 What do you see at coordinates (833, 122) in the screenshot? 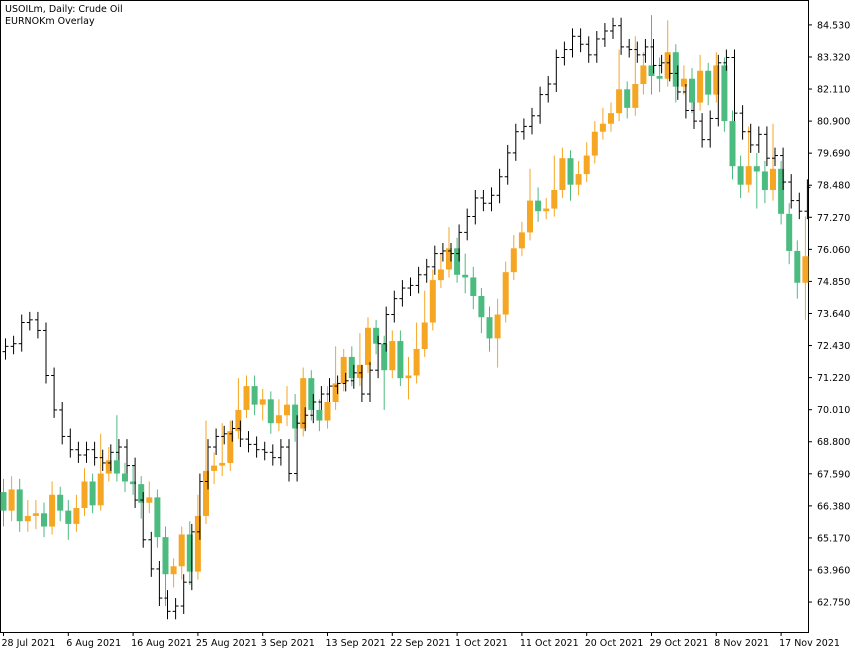
I see `y-tick-label: 80.900` at bounding box center [833, 122].